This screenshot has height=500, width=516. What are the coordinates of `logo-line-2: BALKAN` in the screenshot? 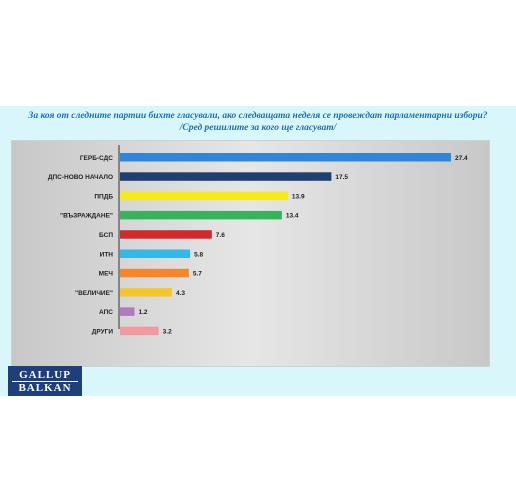 It's located at (45, 388).